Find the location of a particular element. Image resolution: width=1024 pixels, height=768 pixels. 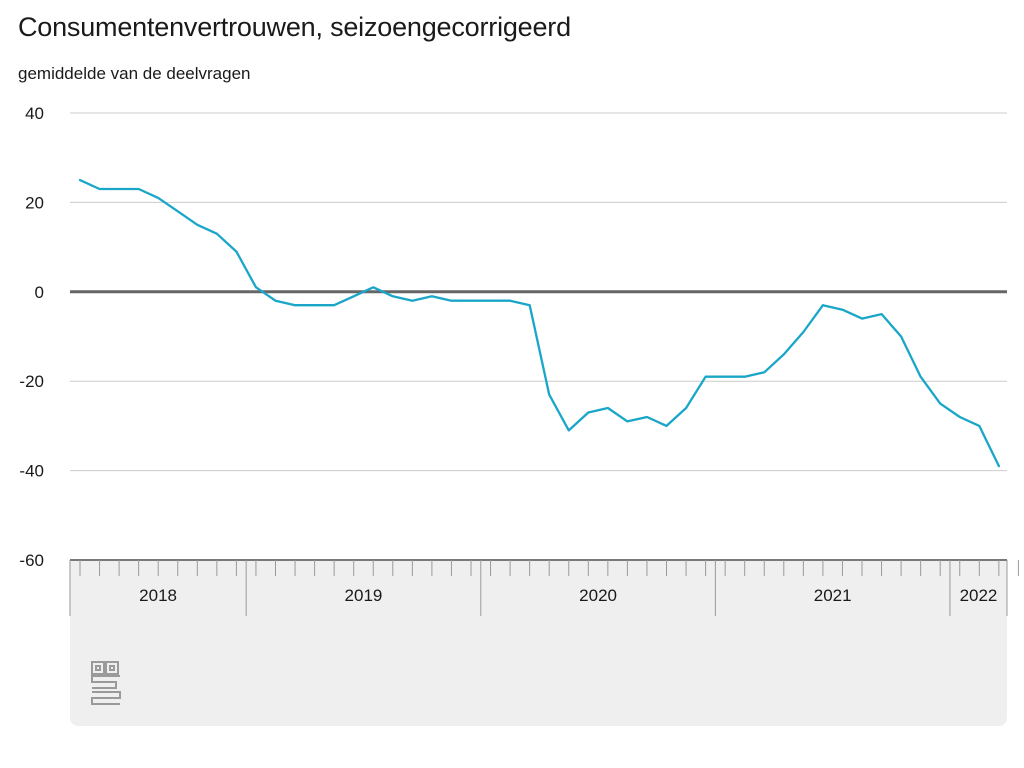

x-year-label: 2020 is located at coordinates (598, 595).